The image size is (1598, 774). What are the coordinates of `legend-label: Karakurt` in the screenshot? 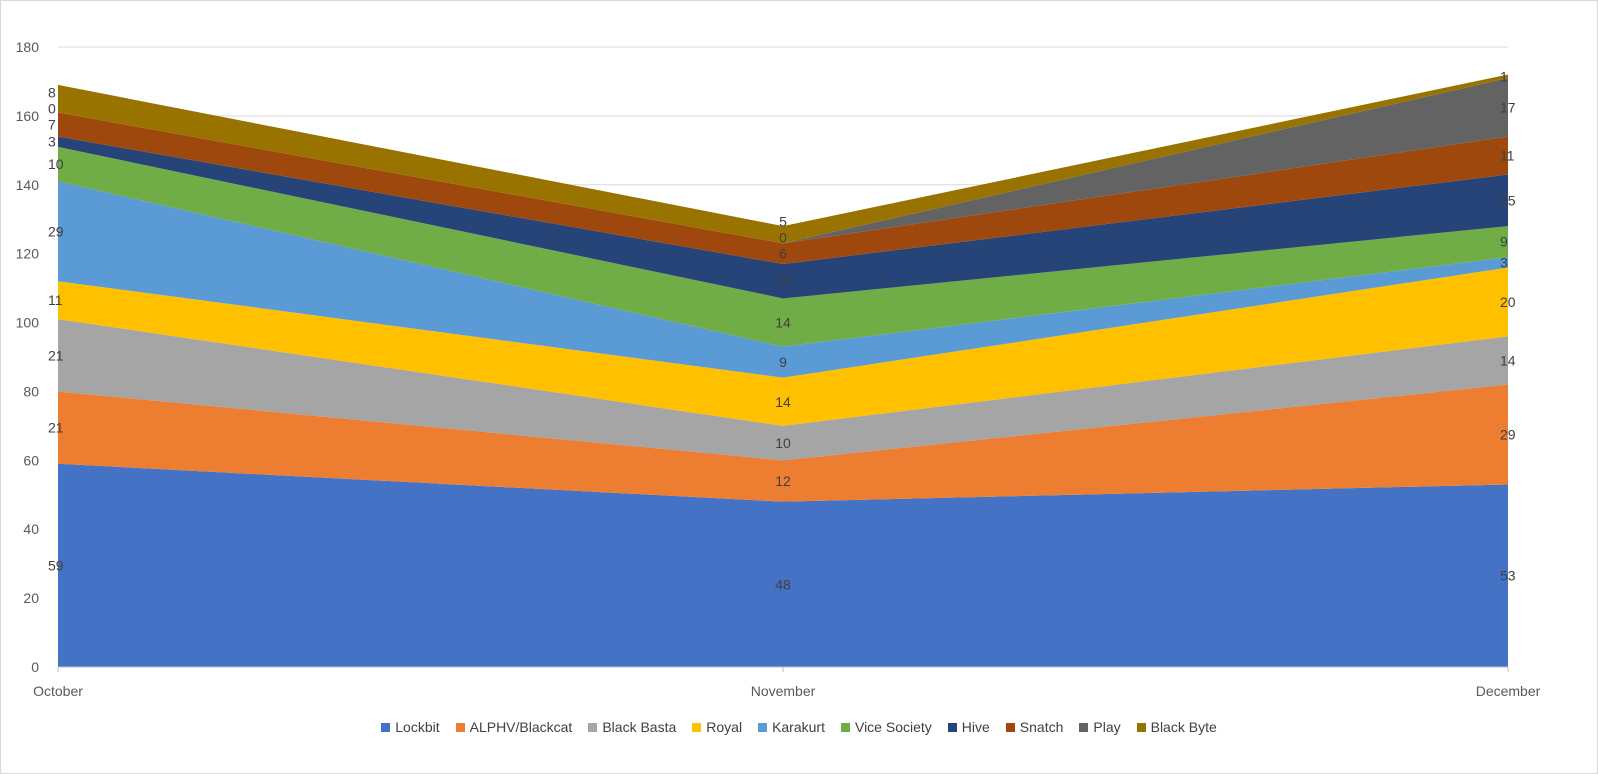 It's located at (798, 727).